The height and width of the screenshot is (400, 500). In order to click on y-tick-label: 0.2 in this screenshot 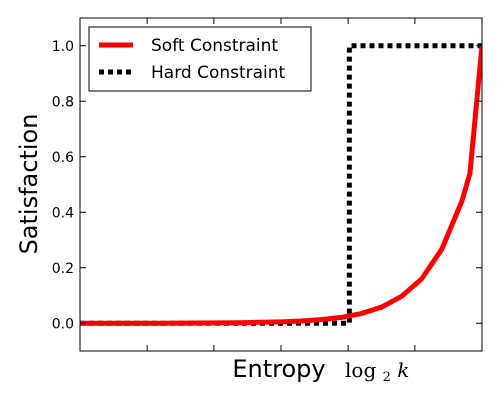, I will do `click(63, 269)`.